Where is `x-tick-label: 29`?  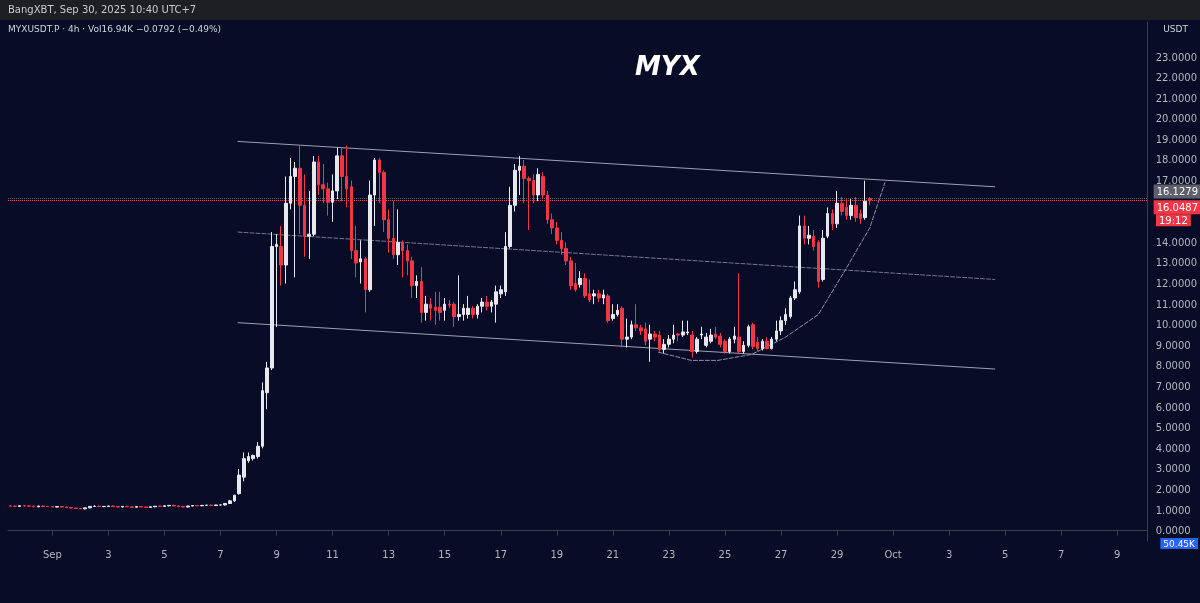
x-tick-label: 29 is located at coordinates (837, 554).